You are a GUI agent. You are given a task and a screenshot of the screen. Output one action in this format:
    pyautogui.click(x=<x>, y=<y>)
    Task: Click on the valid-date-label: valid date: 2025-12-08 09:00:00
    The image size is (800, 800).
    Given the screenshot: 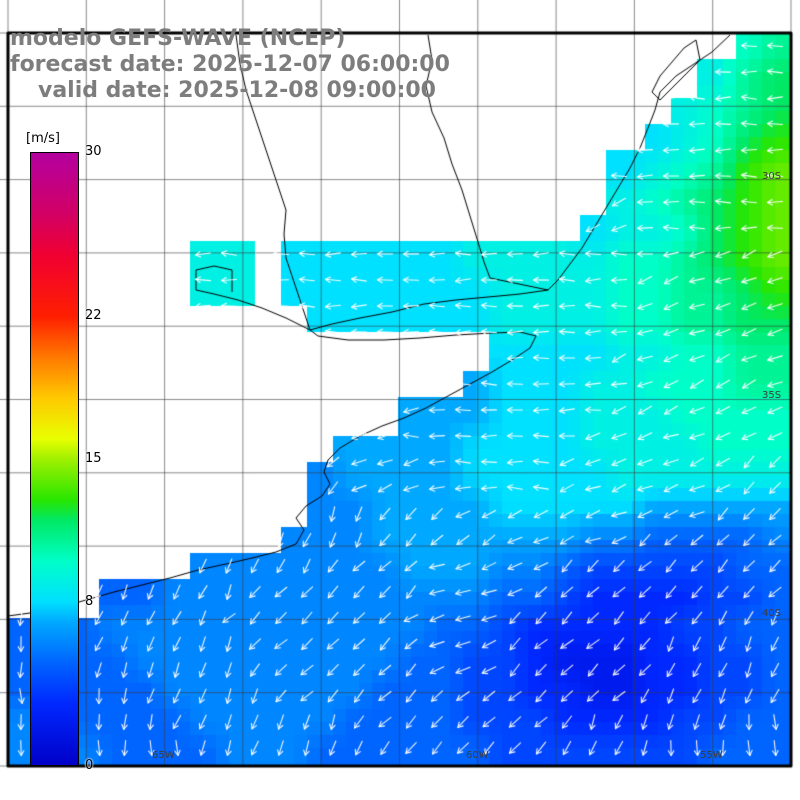 What is the action you would take?
    pyautogui.click(x=237, y=90)
    